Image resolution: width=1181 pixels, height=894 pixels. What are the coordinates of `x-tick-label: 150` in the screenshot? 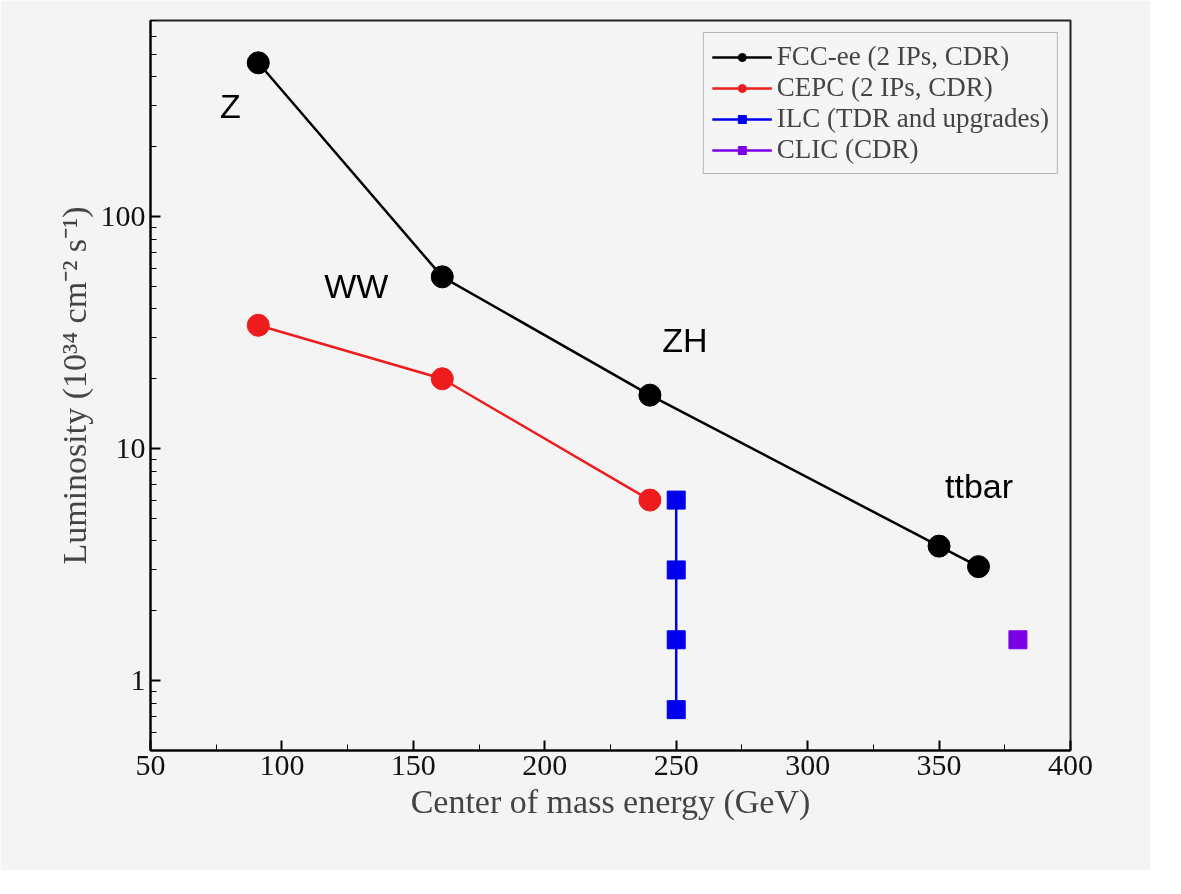 It's located at (413, 764).